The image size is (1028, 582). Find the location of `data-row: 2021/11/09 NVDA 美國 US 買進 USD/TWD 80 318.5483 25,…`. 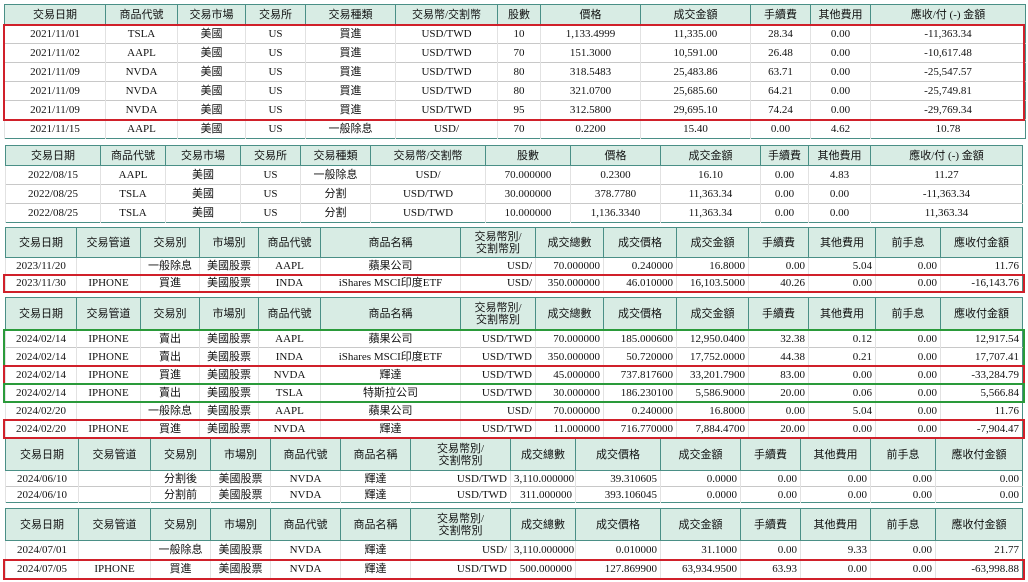

data-row: 2021/11/09 NVDA 美國 US 買進 USD/TWD 80 318.5483 25,… is located at coordinates (515, 72).